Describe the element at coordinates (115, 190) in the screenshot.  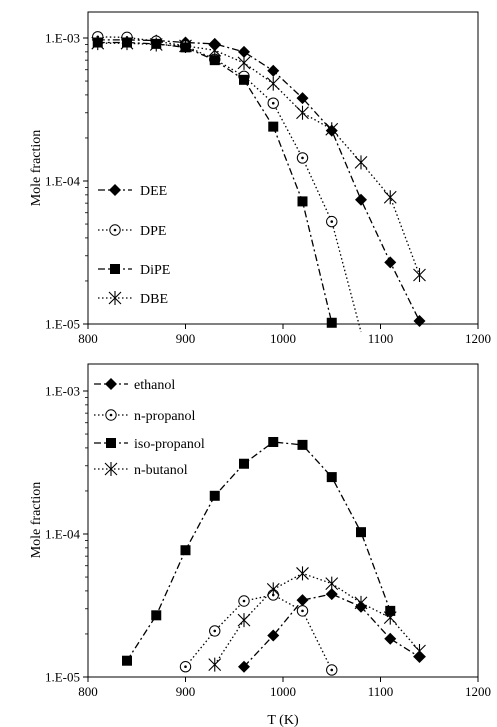
I see `legend-marker-dee` at that location.